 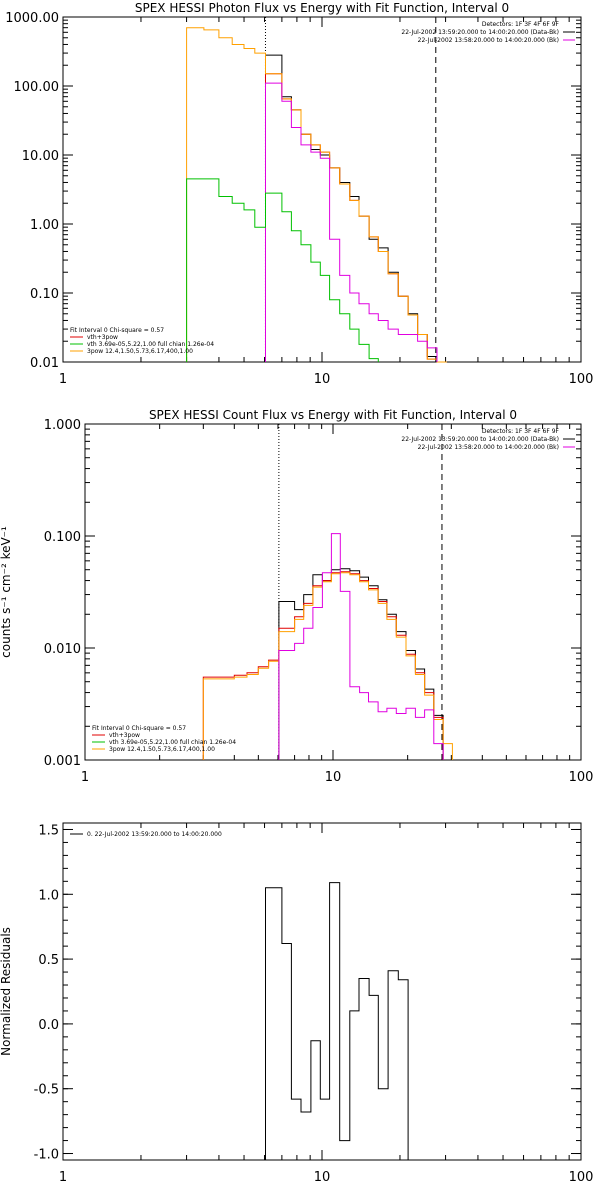 What do you see at coordinates (62, 537) in the screenshot?
I see `y-tick-label: 0.100` at bounding box center [62, 537].